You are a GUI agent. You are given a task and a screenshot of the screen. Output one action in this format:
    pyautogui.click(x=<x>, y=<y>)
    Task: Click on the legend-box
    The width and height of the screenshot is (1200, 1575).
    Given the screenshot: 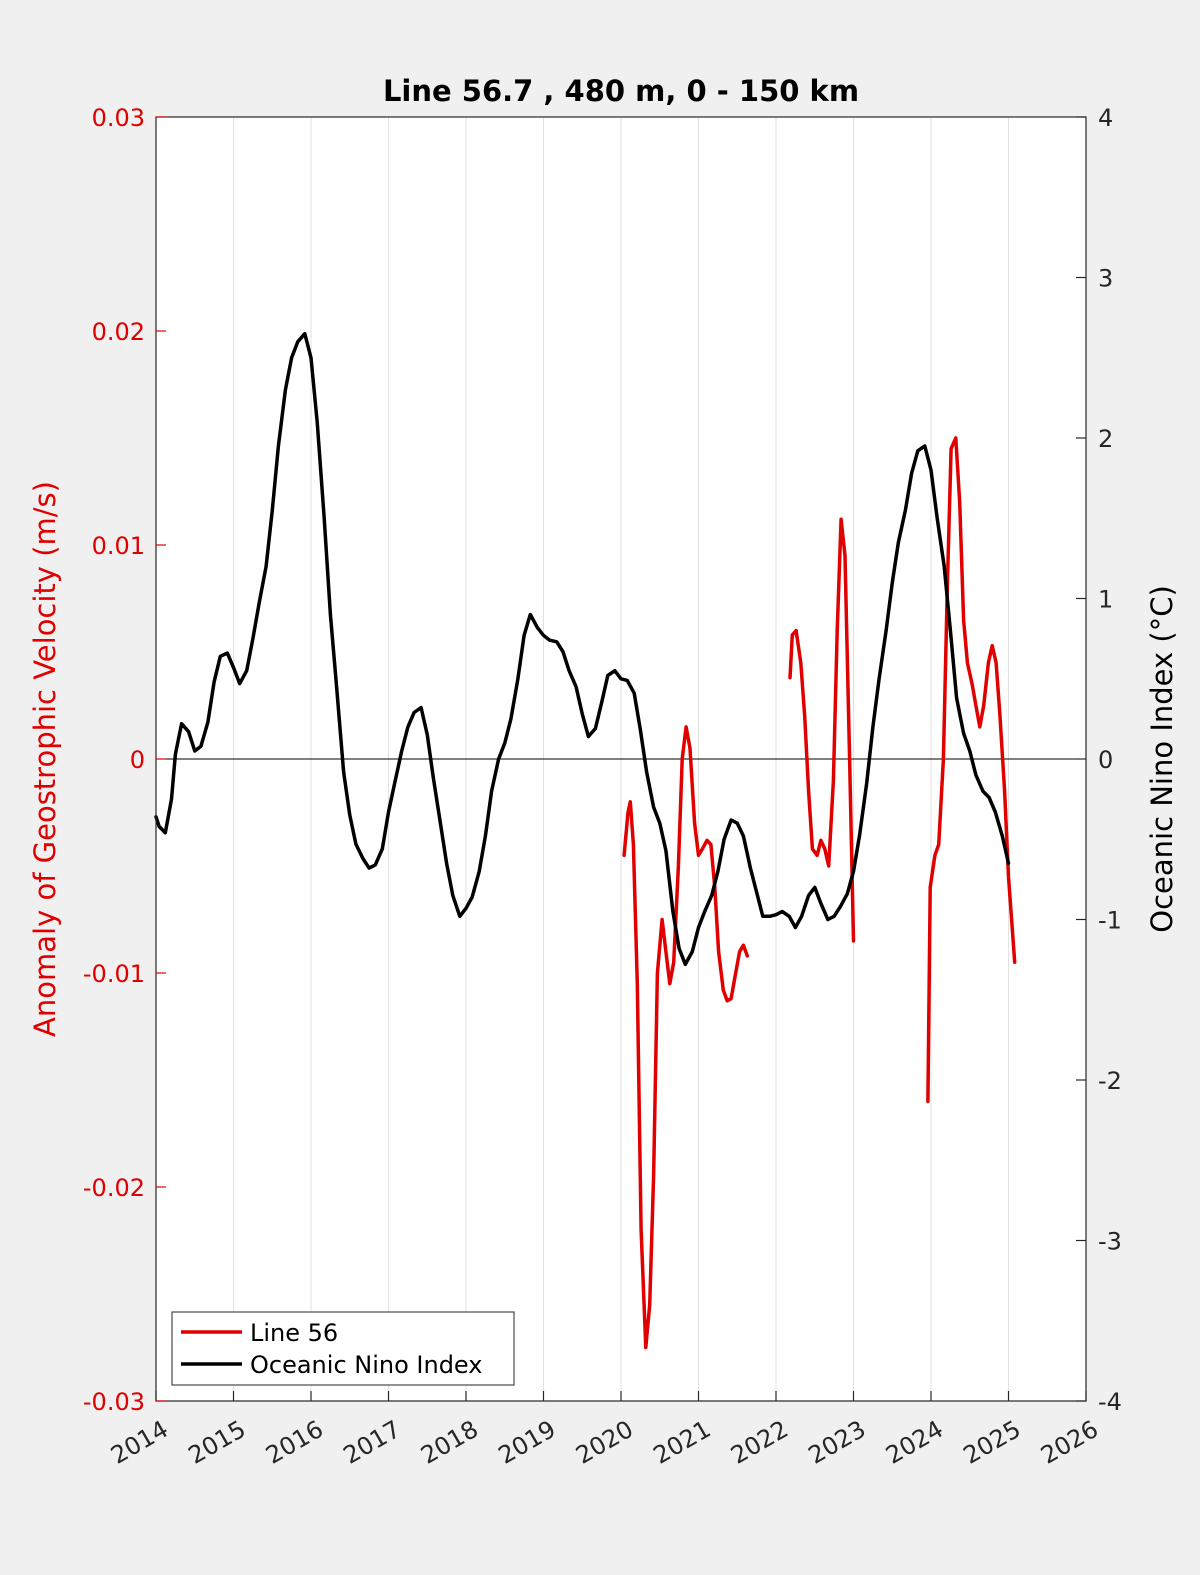 What is the action you would take?
    pyautogui.click(x=343, y=1348)
    